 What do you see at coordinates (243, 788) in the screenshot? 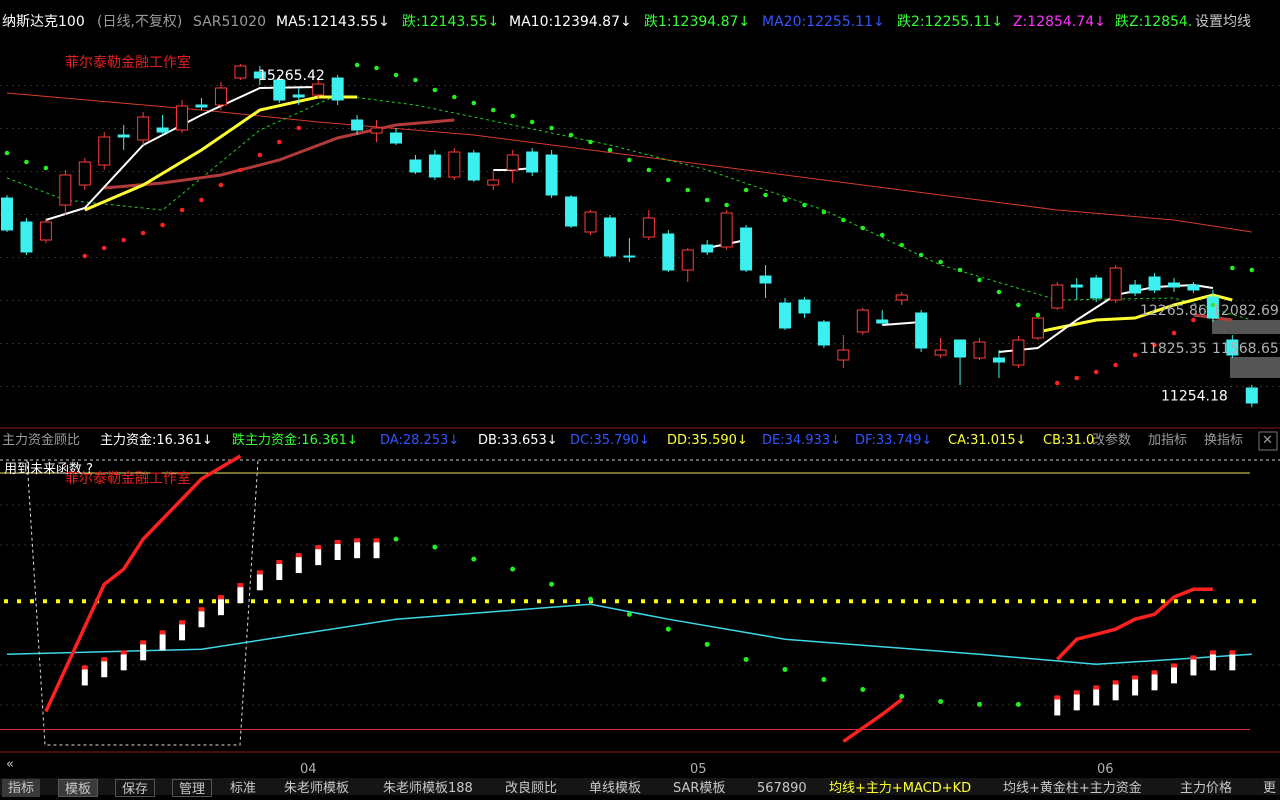
I see `toolbar-tab: 标准` at bounding box center [243, 788].